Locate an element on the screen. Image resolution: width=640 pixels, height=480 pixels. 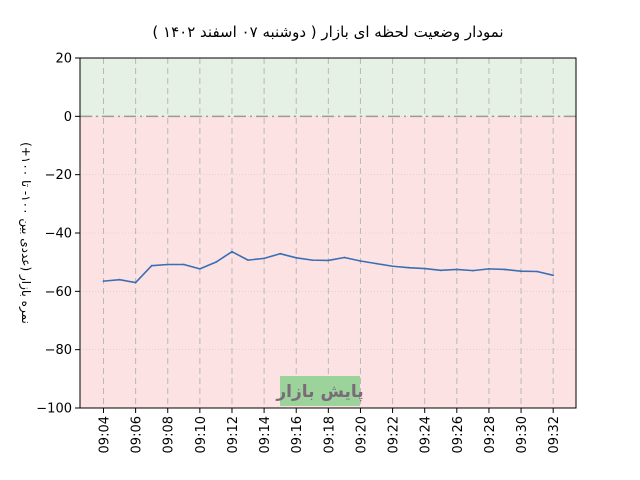
x-tick-label-8: 09:20 is located at coordinates (361, 434).